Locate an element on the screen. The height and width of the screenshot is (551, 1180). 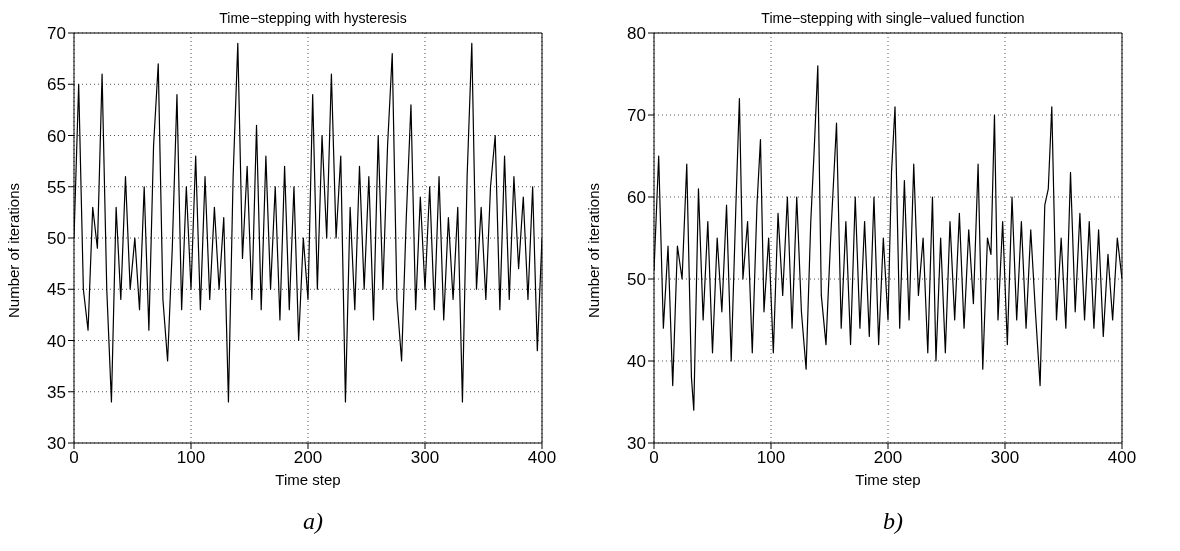
y-tick-label: 45 is located at coordinates (56, 290).